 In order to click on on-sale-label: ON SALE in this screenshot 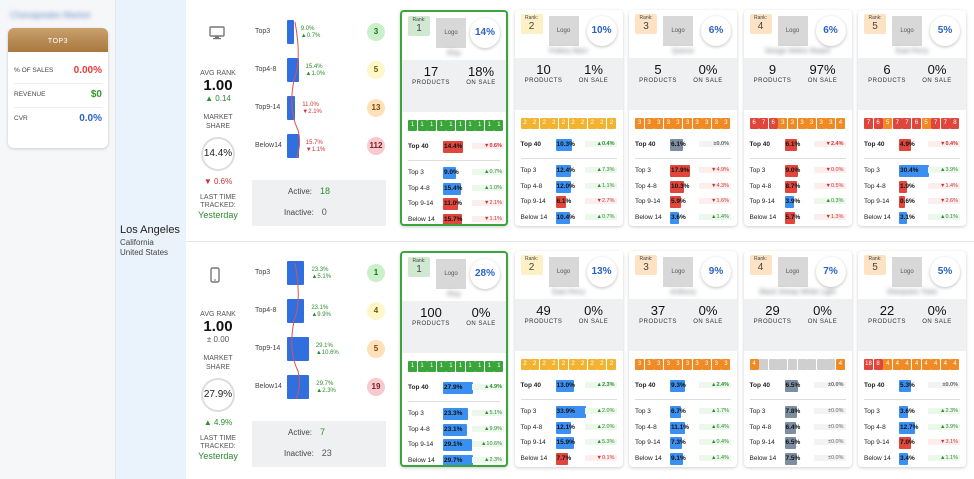, I will do `click(708, 81)`.